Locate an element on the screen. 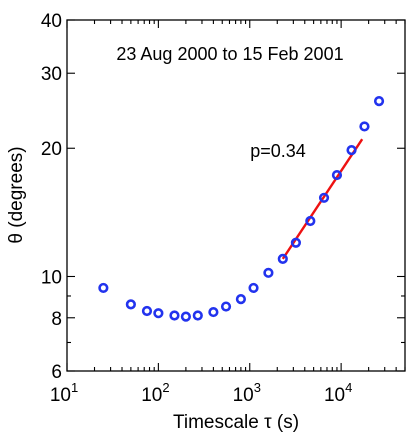 The width and height of the screenshot is (415, 437). y-tick-label: 30 is located at coordinates (51, 74).